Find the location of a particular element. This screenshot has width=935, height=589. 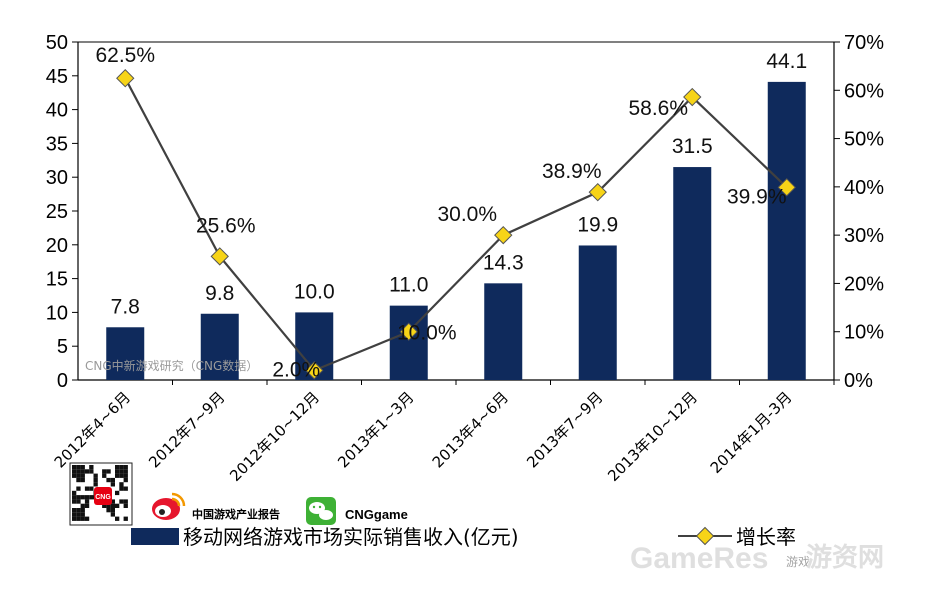

bar-value-label: 10.0 is located at coordinates (314, 291).